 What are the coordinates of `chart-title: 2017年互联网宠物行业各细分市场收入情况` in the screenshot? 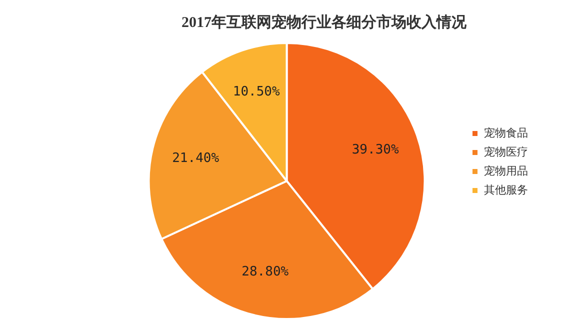 It's located at (325, 21).